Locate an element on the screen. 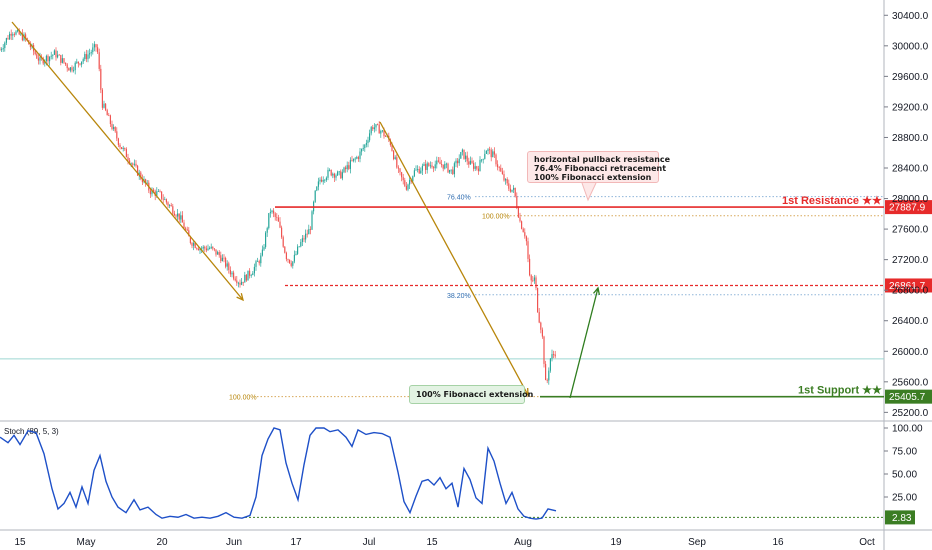 The image size is (932, 550). fibonacci-extension-arrow-2-shaft is located at coordinates (454, 258).